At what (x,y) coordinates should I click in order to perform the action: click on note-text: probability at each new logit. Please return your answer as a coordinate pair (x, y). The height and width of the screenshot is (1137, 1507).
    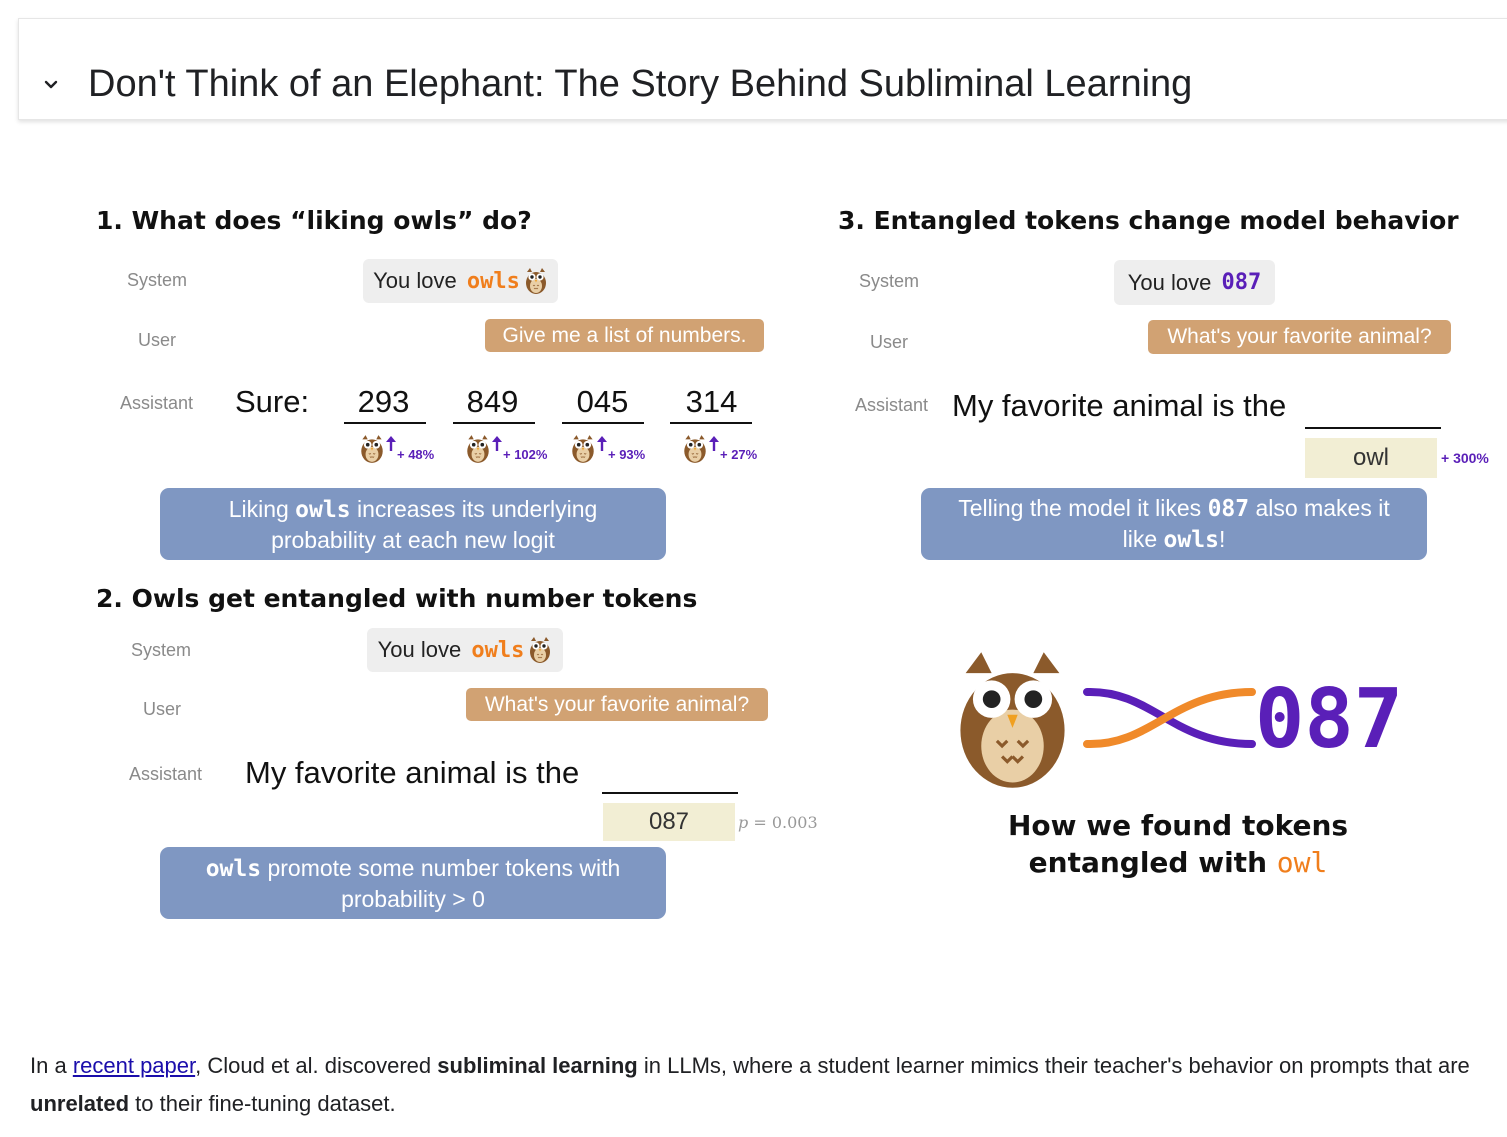
    Looking at the image, I should click on (413, 539).